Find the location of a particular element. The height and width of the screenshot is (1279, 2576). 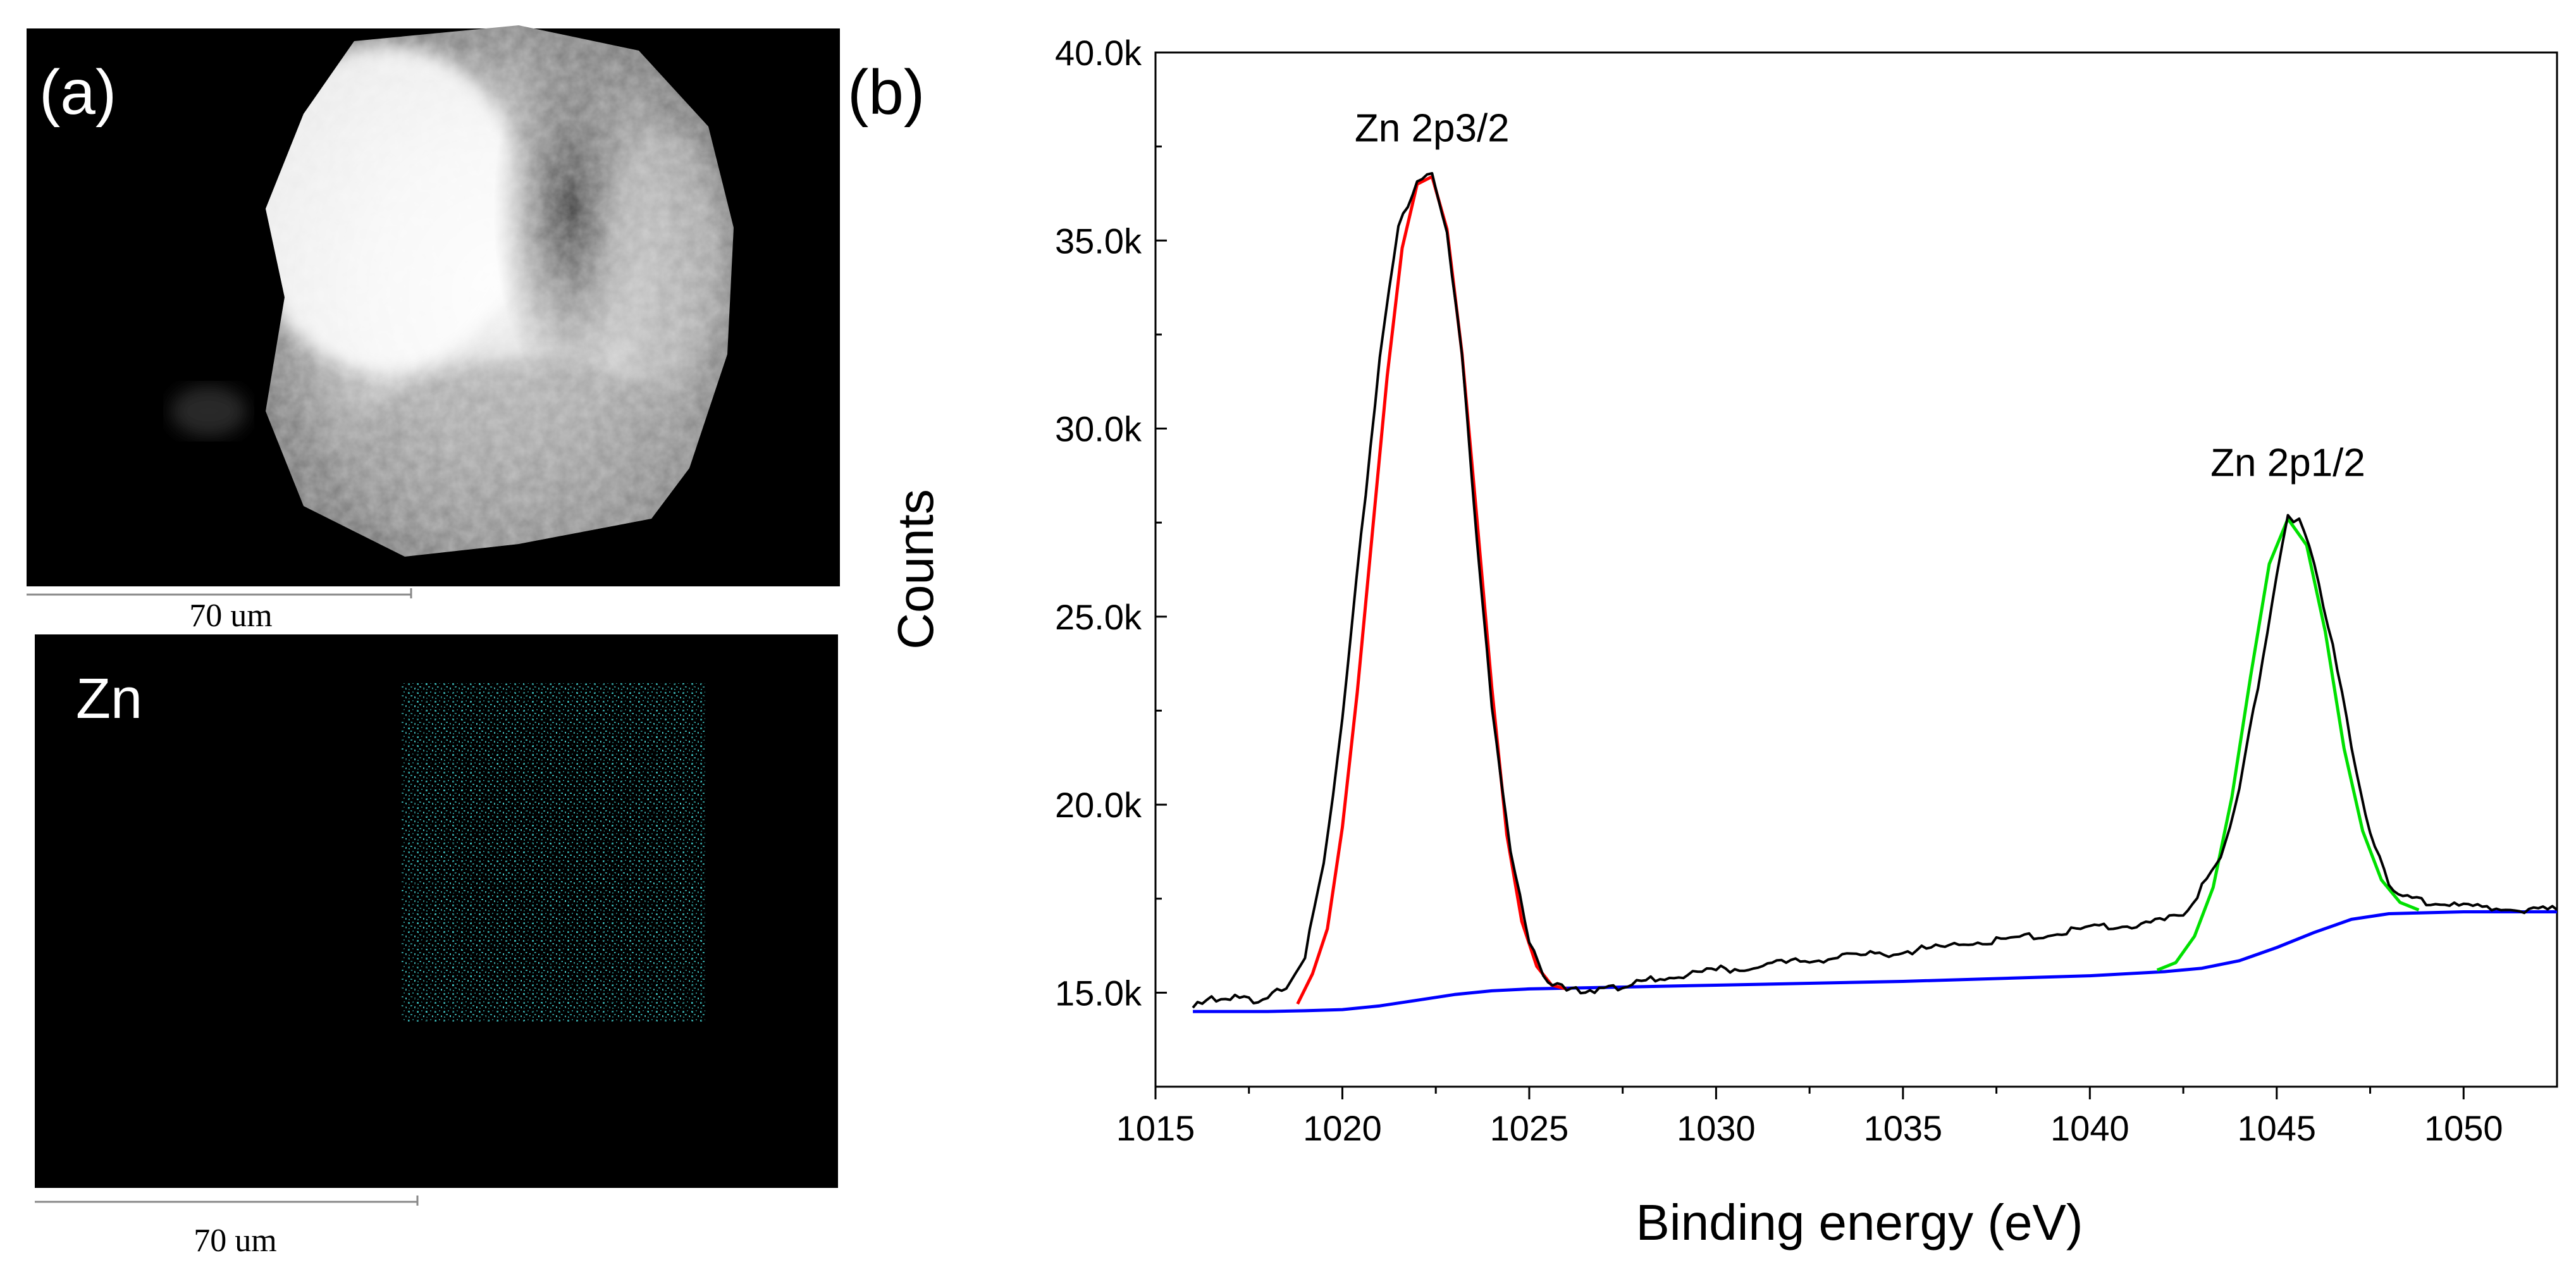

y-tick-label: 35.0k is located at coordinates (1098, 241).